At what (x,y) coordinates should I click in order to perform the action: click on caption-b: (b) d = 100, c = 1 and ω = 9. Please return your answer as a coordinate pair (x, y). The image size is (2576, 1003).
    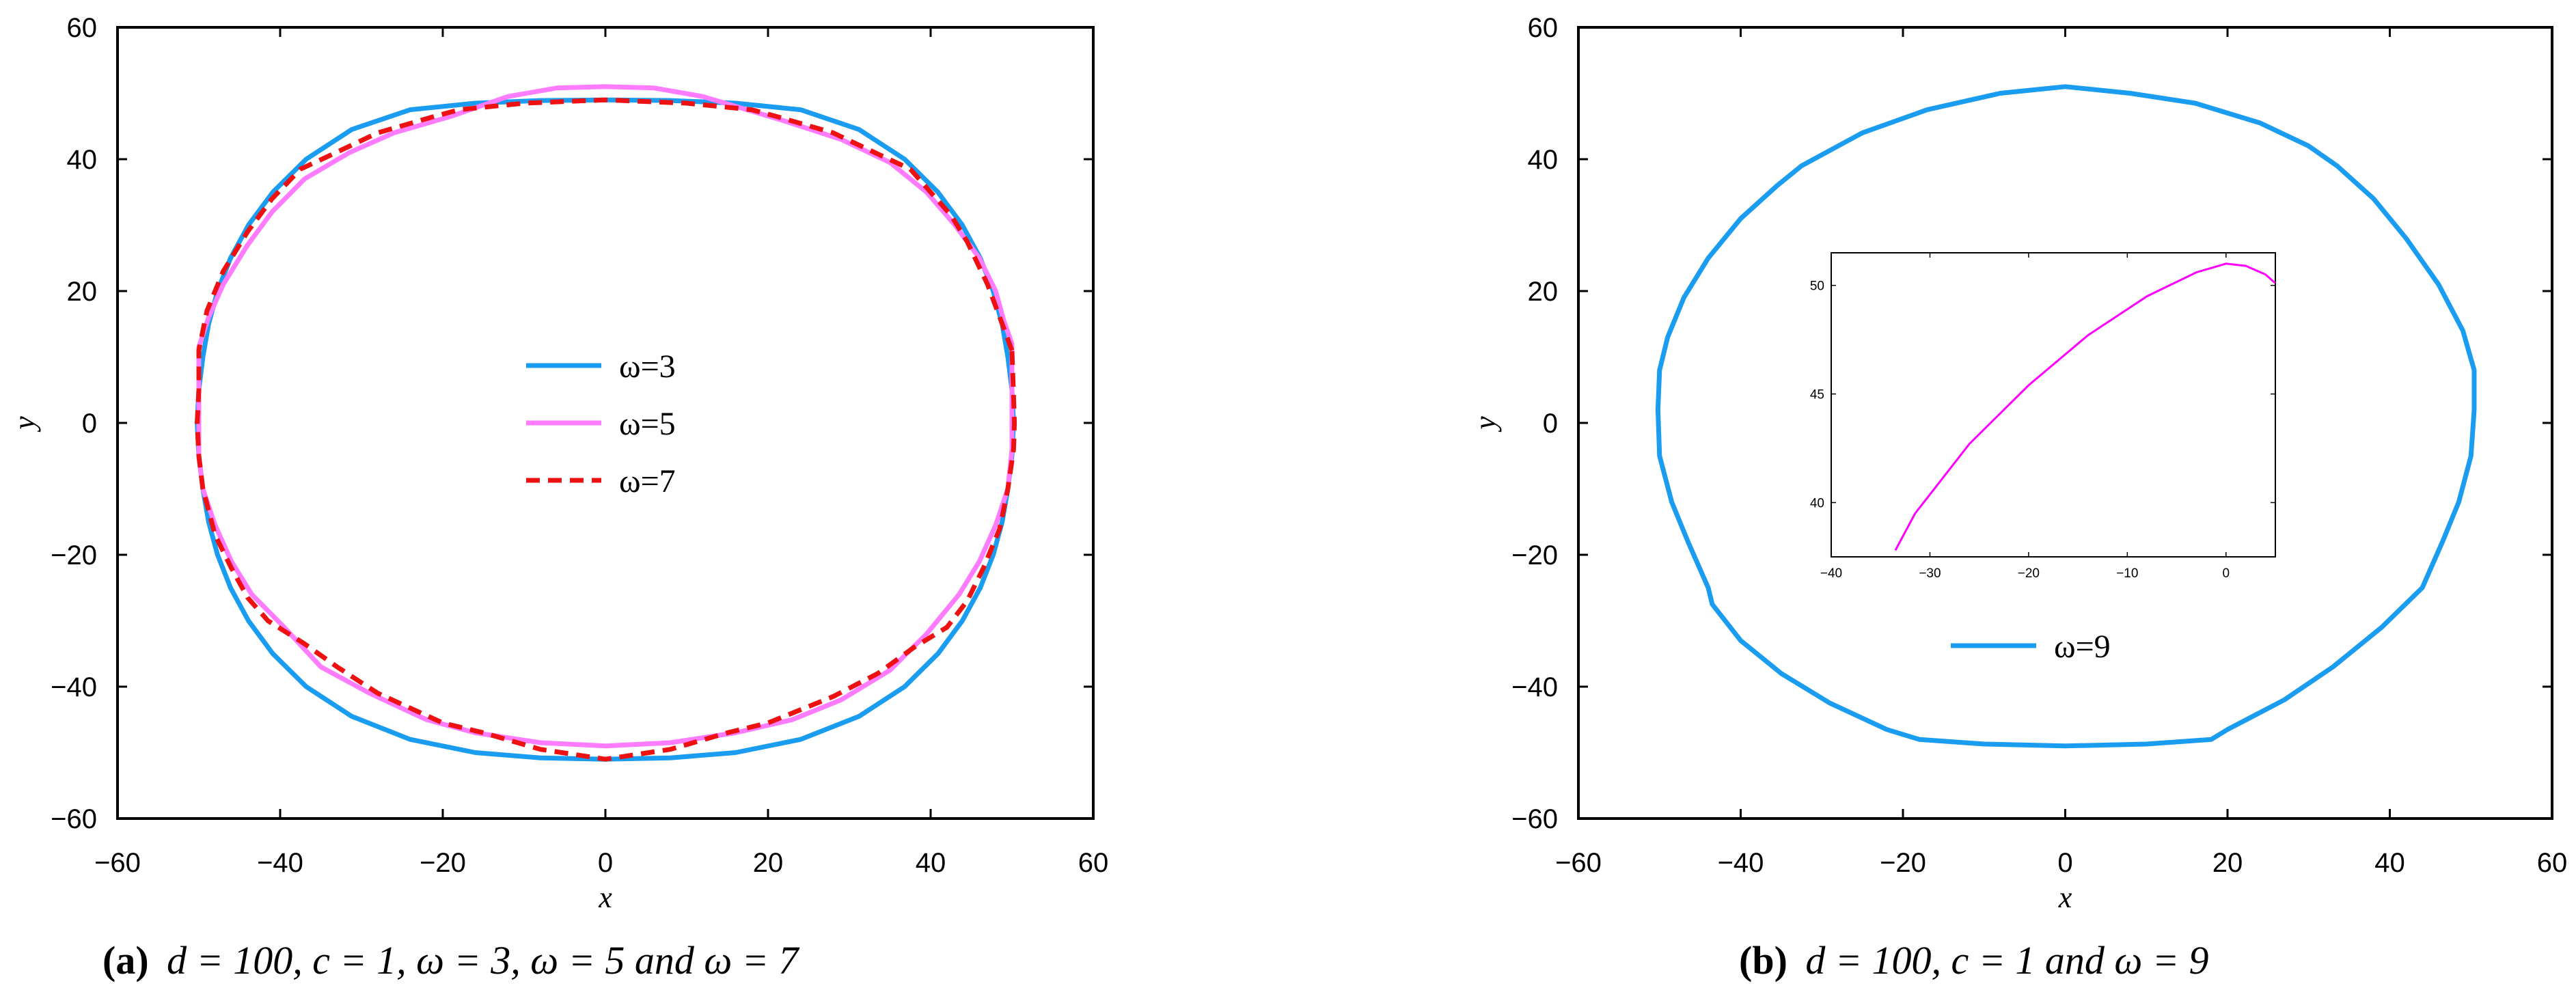
    Looking at the image, I should click on (1974, 960).